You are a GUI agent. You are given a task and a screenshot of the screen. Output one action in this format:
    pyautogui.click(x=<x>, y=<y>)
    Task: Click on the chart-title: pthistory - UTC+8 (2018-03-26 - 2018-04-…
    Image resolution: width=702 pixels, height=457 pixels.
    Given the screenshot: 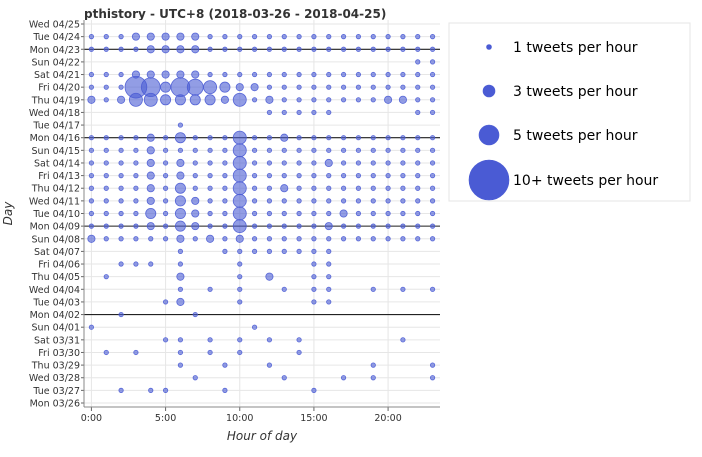 What is the action you would take?
    pyautogui.click(x=235, y=14)
    